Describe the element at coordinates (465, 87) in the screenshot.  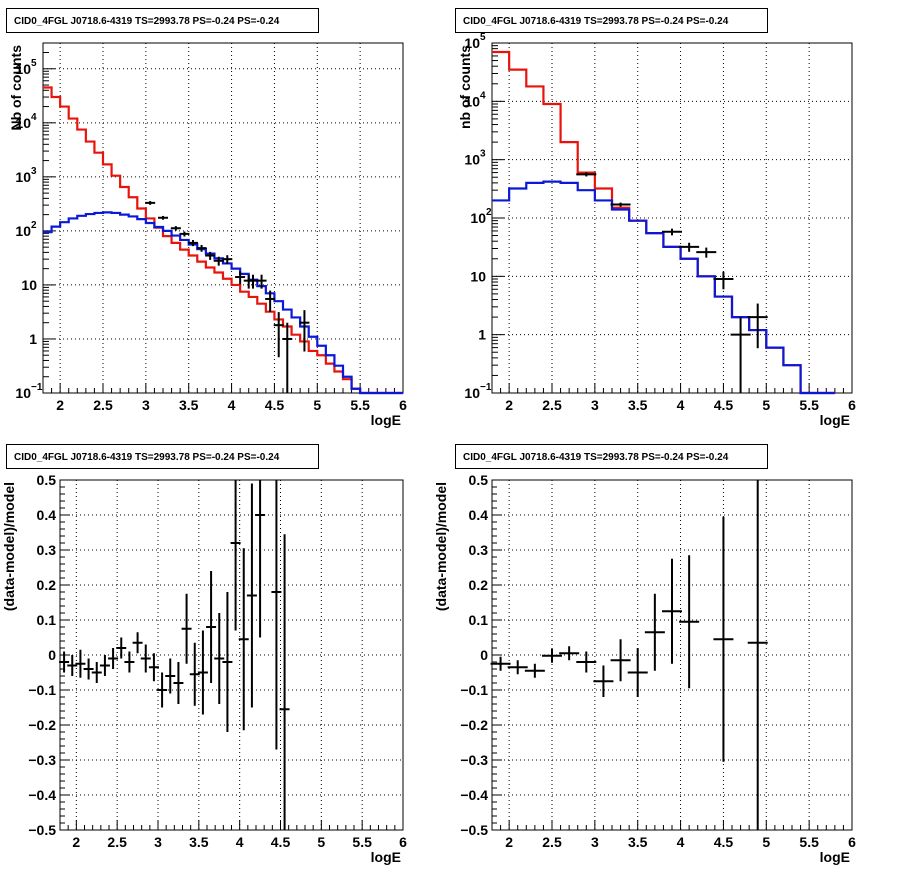
I see `y-axis-title: nb of counts` at that location.